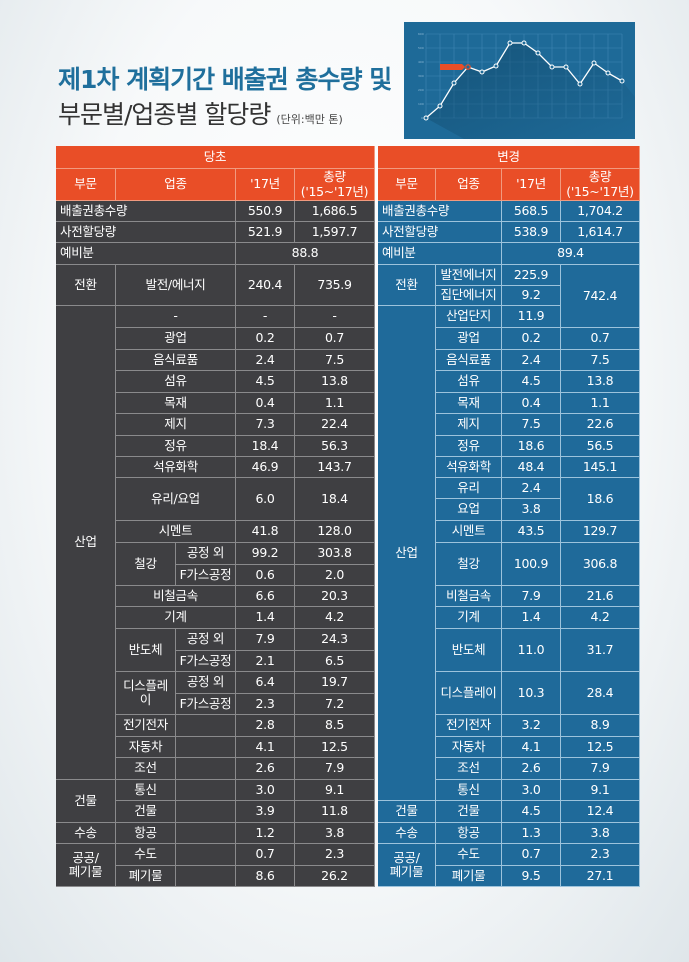 The height and width of the screenshot is (962, 689). What do you see at coordinates (265, 661) in the screenshot?
I see `value-2017: 2.1` at bounding box center [265, 661].